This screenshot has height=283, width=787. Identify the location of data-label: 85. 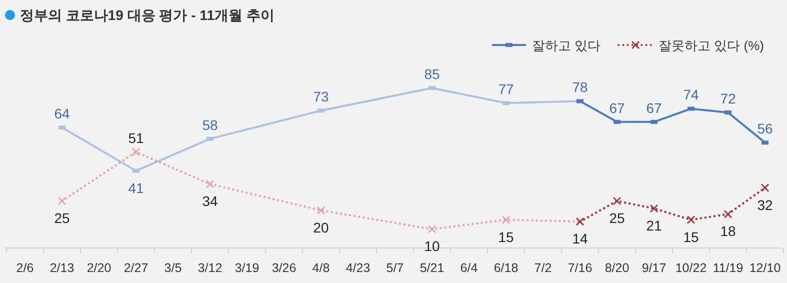
(432, 74).